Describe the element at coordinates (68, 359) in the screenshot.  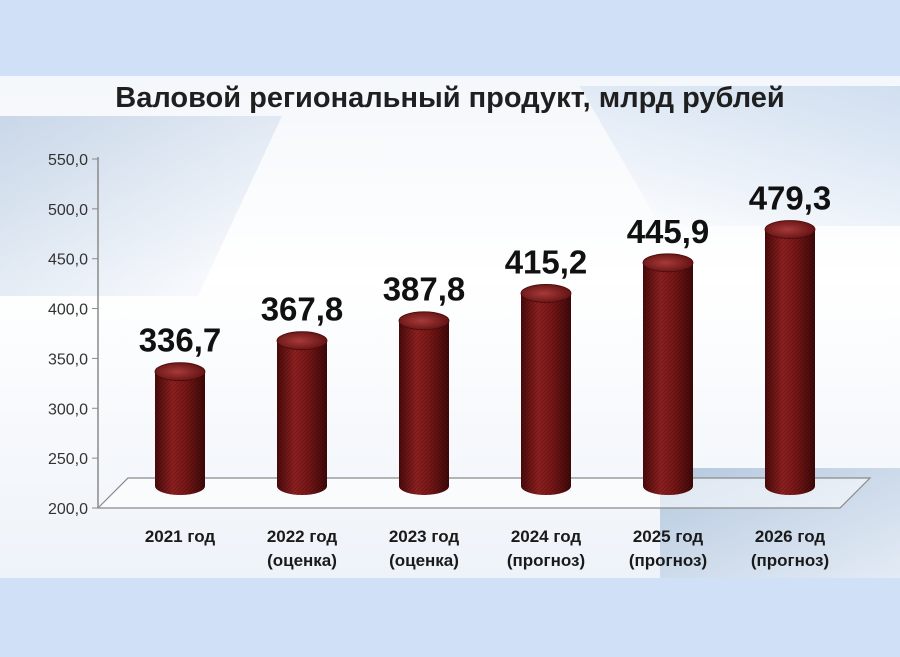
I see `y-tick-label: 350,0` at that location.